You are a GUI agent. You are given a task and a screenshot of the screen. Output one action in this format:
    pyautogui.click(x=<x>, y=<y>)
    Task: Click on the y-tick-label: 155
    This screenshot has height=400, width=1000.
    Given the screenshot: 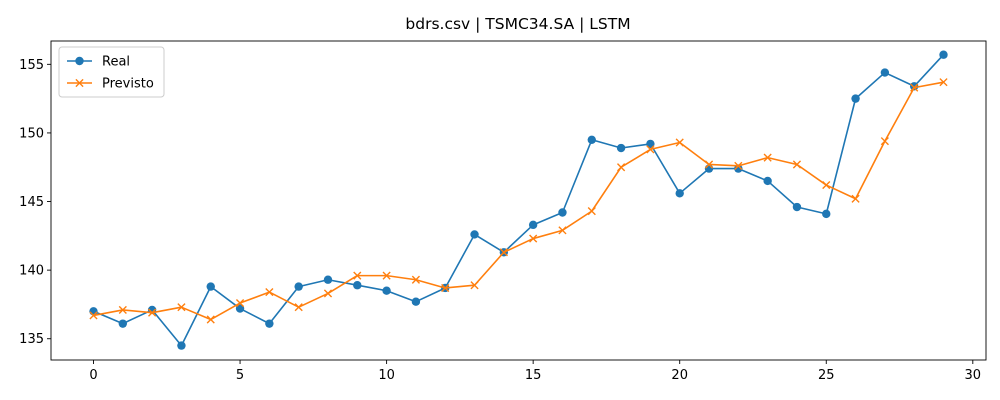 What is the action you would take?
    pyautogui.click(x=31, y=65)
    